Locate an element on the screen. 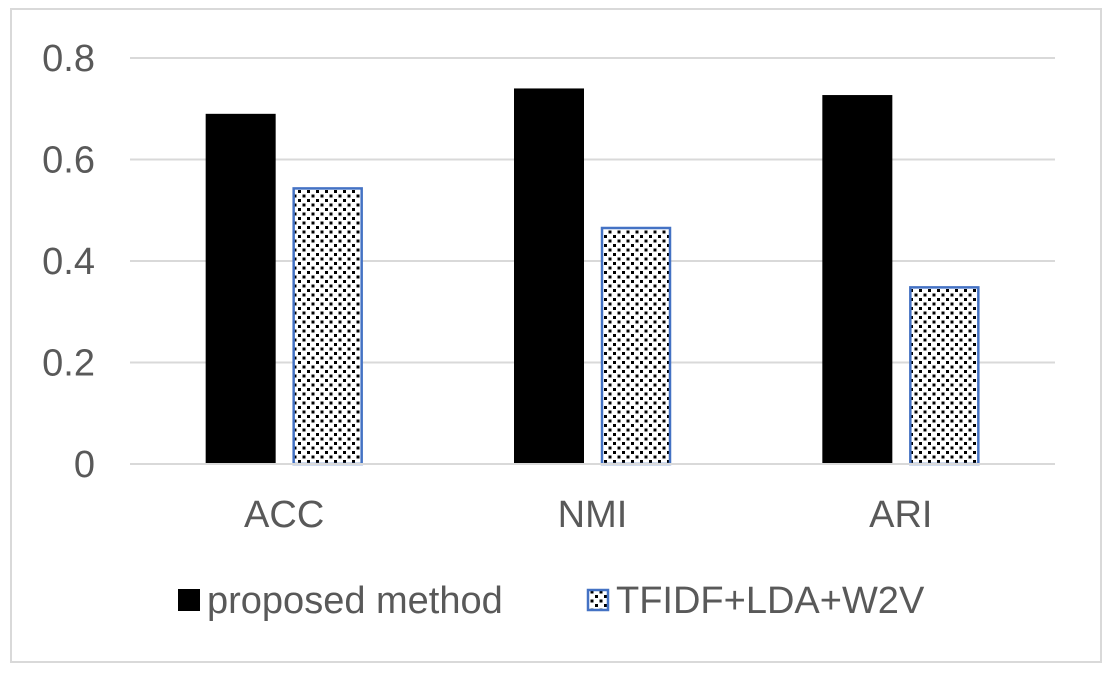  y-tick-label: 0.4 is located at coordinates (68, 262).